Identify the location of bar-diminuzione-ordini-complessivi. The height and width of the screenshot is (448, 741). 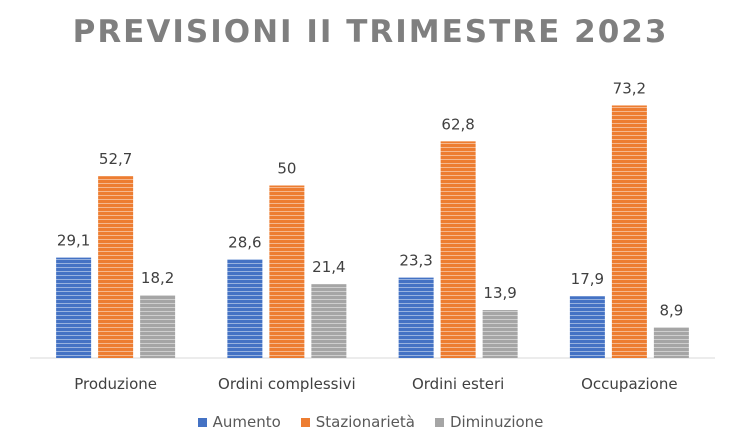
(329, 321).